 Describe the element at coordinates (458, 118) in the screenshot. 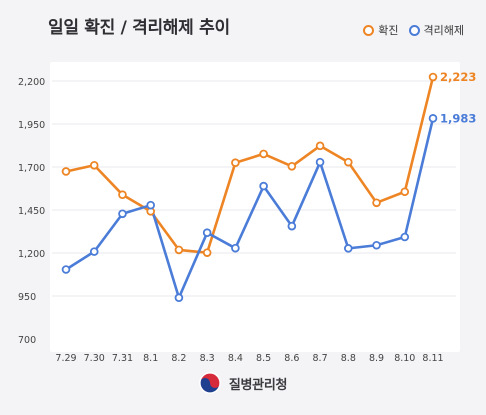

I see `data-label: 1,983` at that location.